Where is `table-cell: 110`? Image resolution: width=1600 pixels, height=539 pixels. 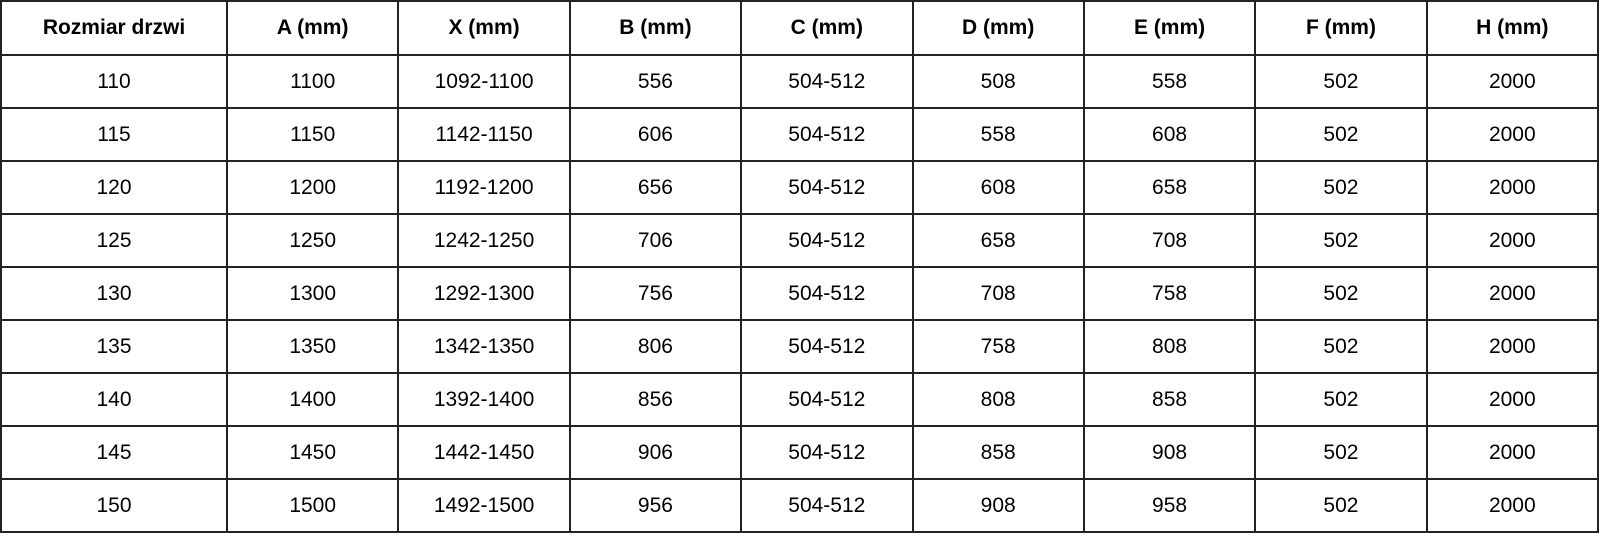
table-cell: 110 is located at coordinates (114, 81).